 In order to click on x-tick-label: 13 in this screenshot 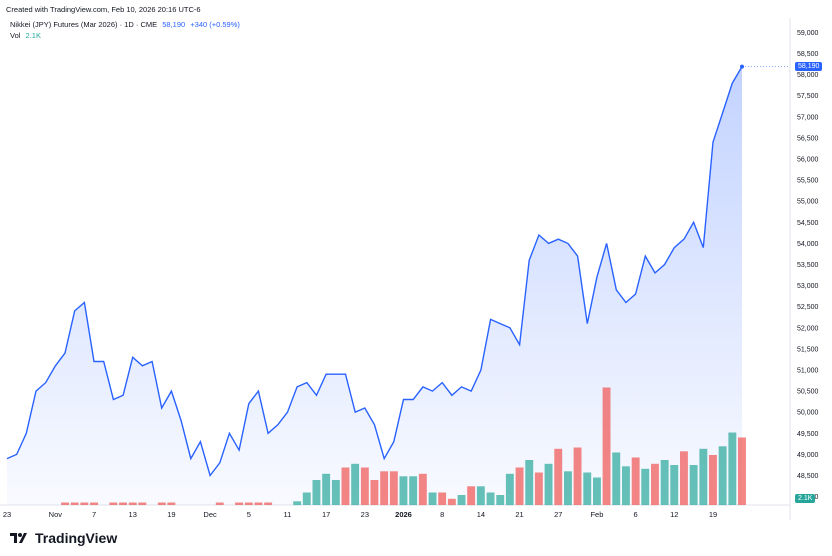, I will do `click(133, 514)`.